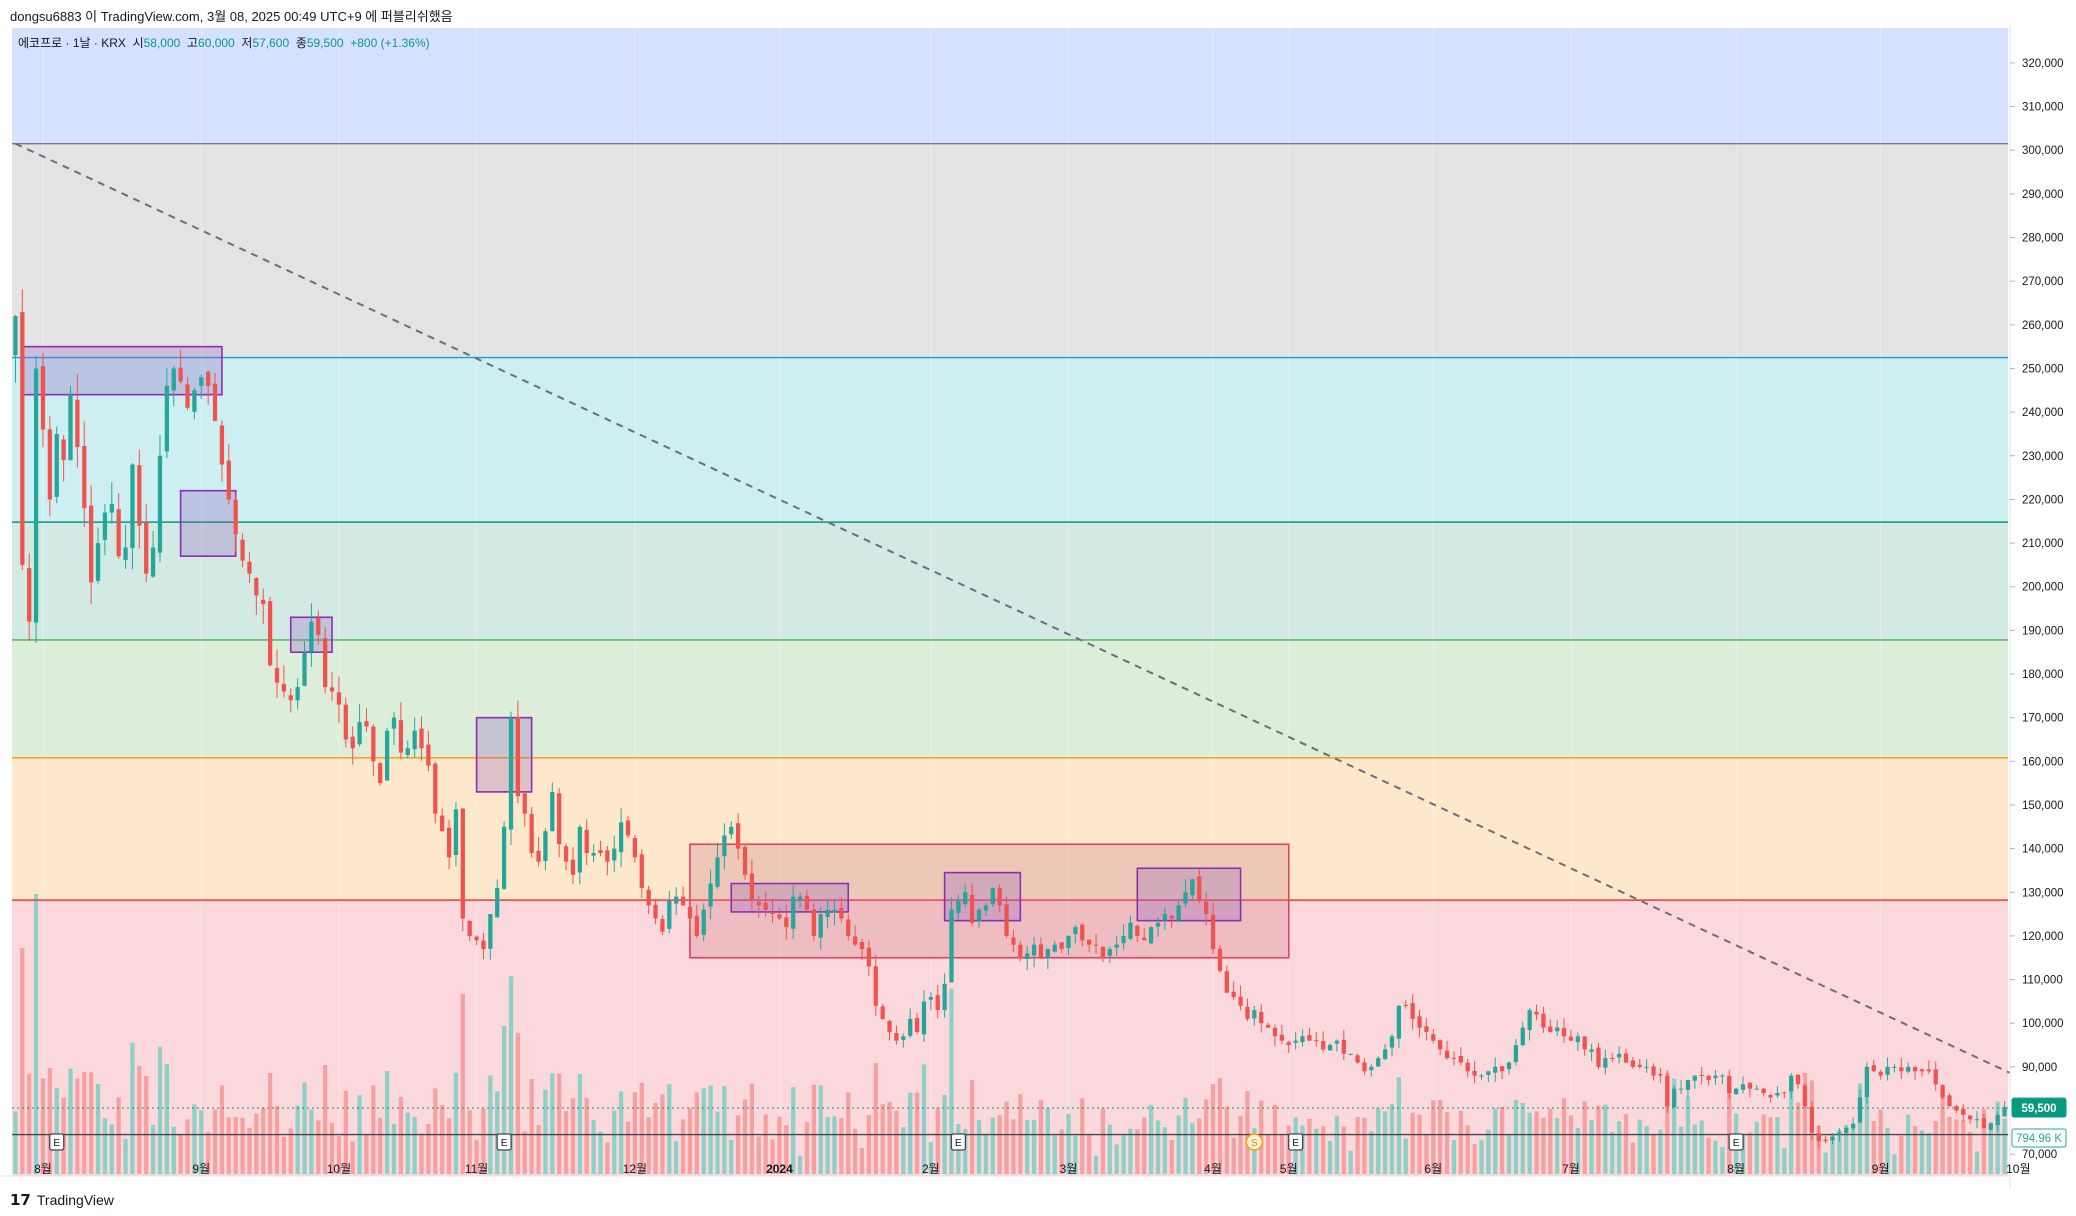 The height and width of the screenshot is (1216, 2076). I want to click on high-label: 고, so click(192, 43).